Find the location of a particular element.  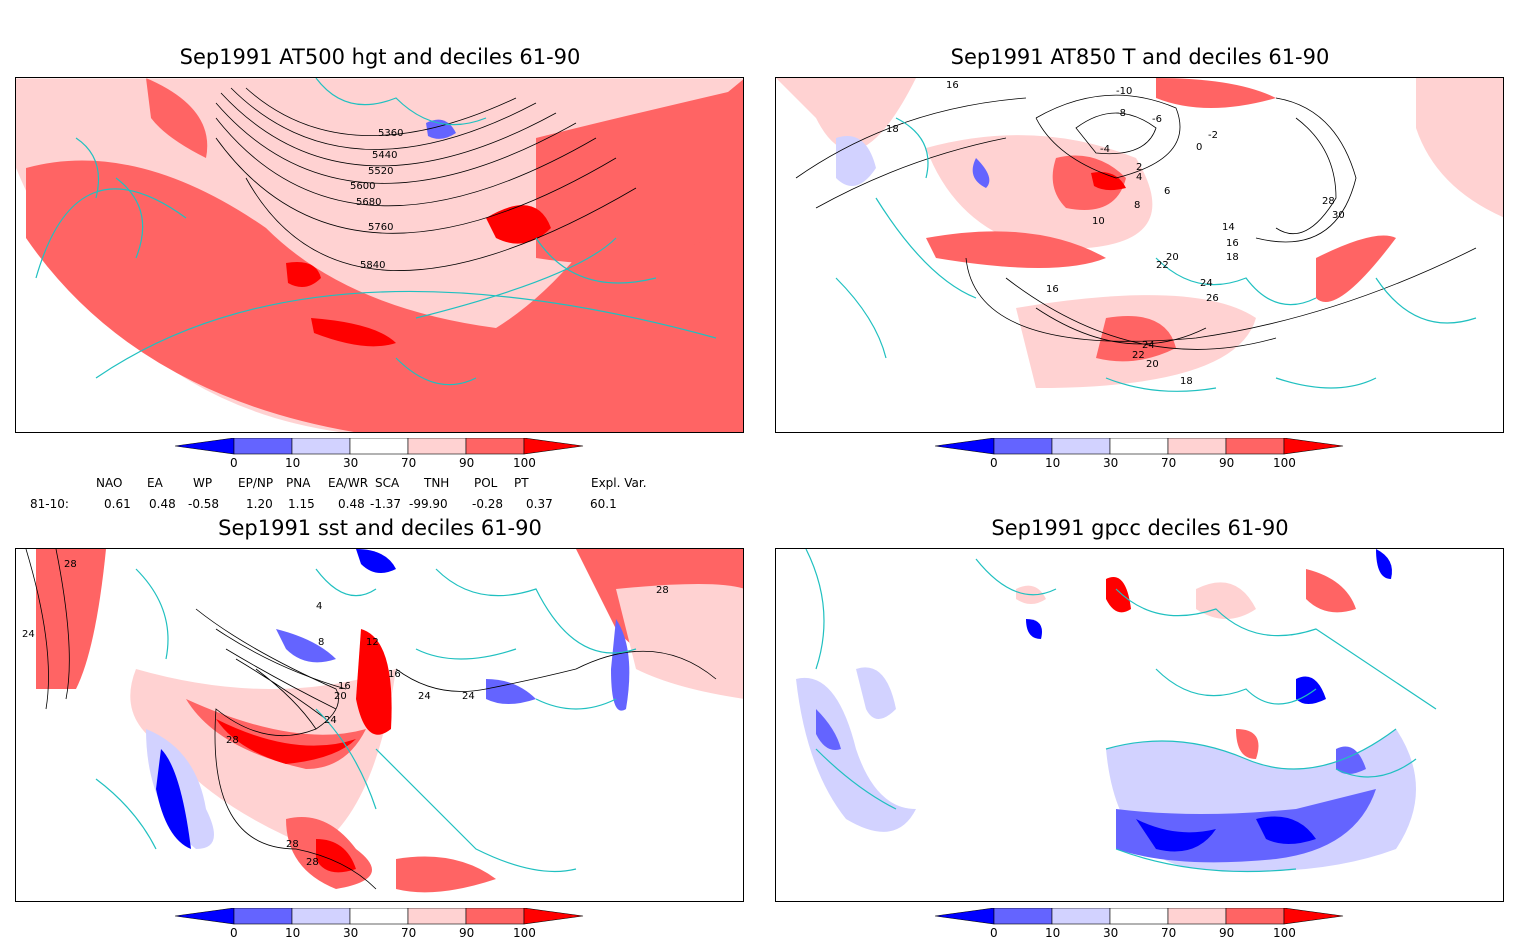

contour-label-20: 20 is located at coordinates (340, 696).